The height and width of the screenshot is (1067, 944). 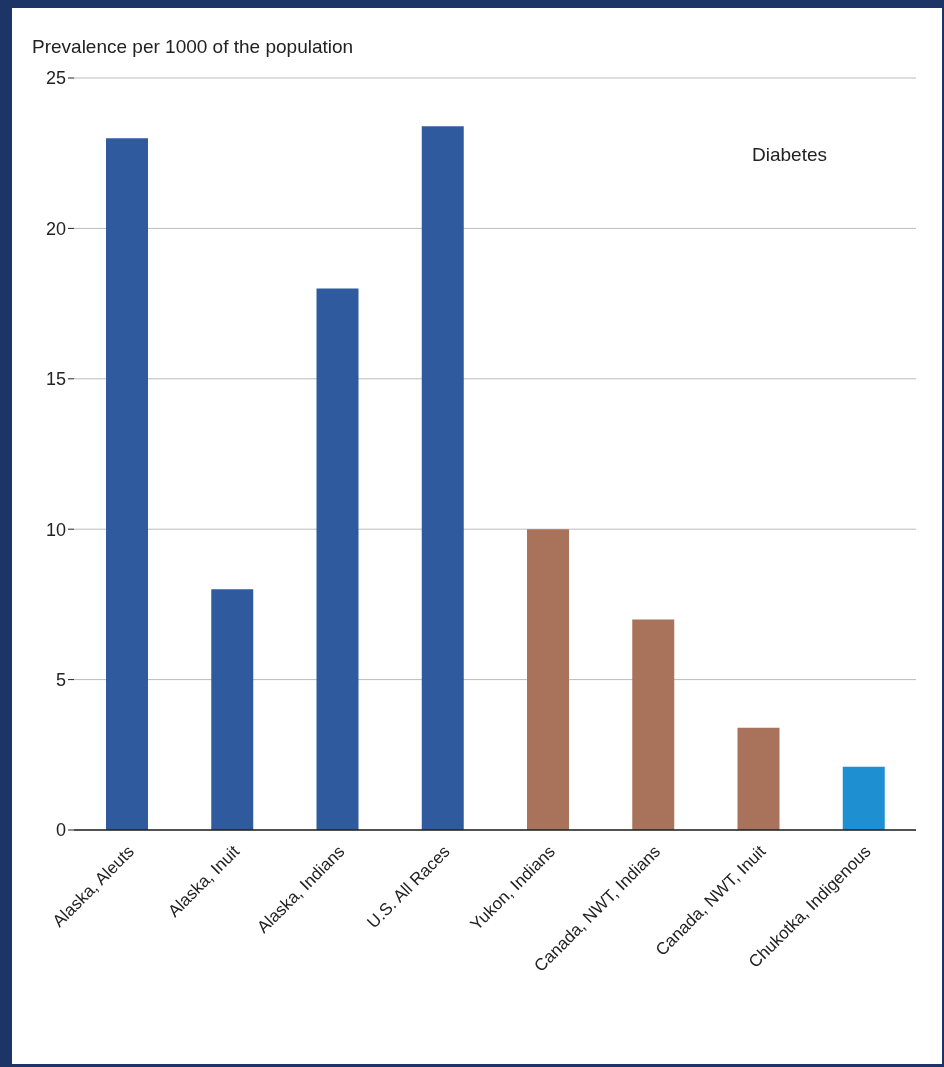 I want to click on y-tick-label: 25, so click(x=55, y=78).